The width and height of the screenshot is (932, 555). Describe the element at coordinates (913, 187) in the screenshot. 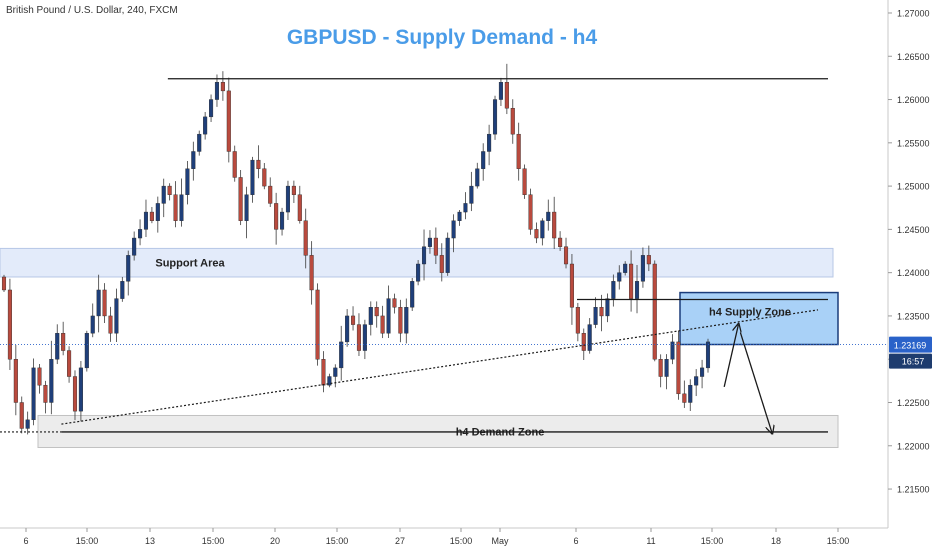

I see `y-tick-label: 1.25000` at that location.